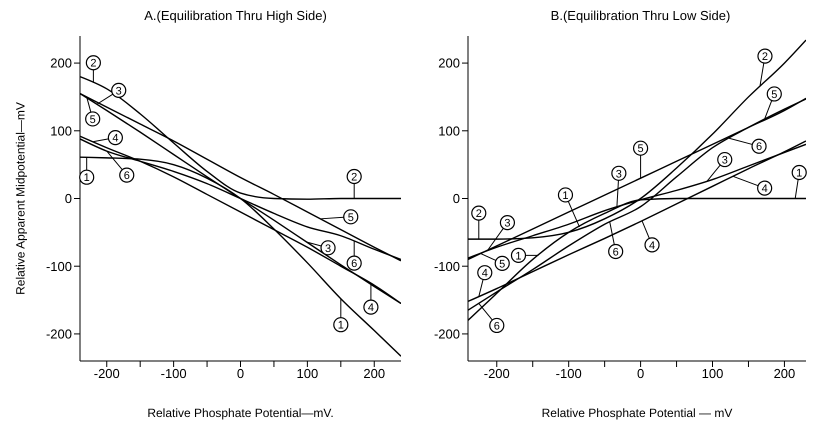 This screenshot has width=829, height=431. What do you see at coordinates (235, 16) in the screenshot?
I see `chart-title: A.(Equilibration Thru High Side)` at bounding box center [235, 16].